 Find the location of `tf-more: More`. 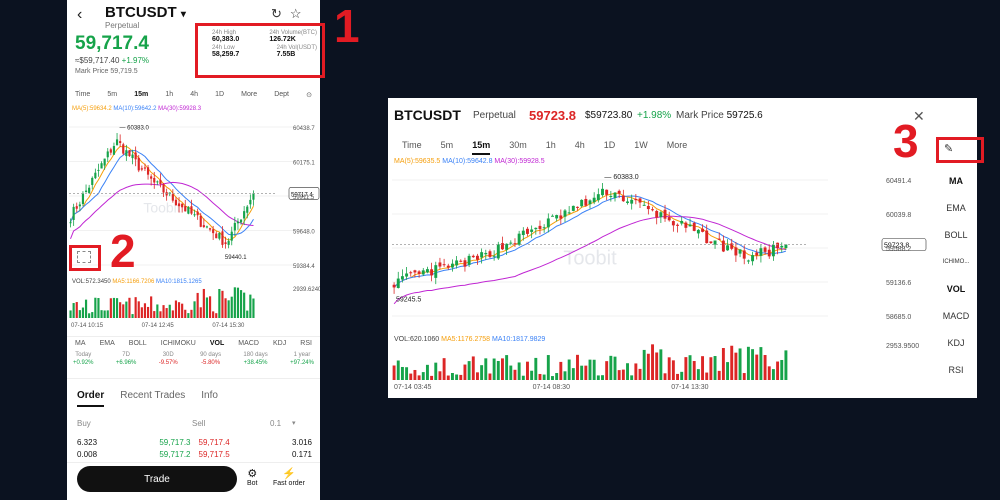

tf-more: More is located at coordinates (249, 94).